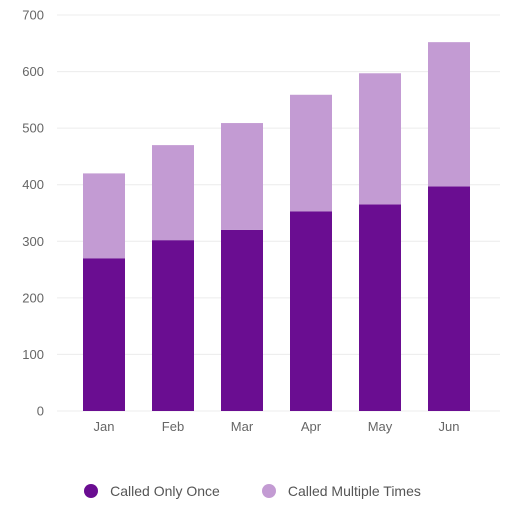  What do you see at coordinates (33, 297) in the screenshot?
I see `y-tick-label-200: 200` at bounding box center [33, 297].